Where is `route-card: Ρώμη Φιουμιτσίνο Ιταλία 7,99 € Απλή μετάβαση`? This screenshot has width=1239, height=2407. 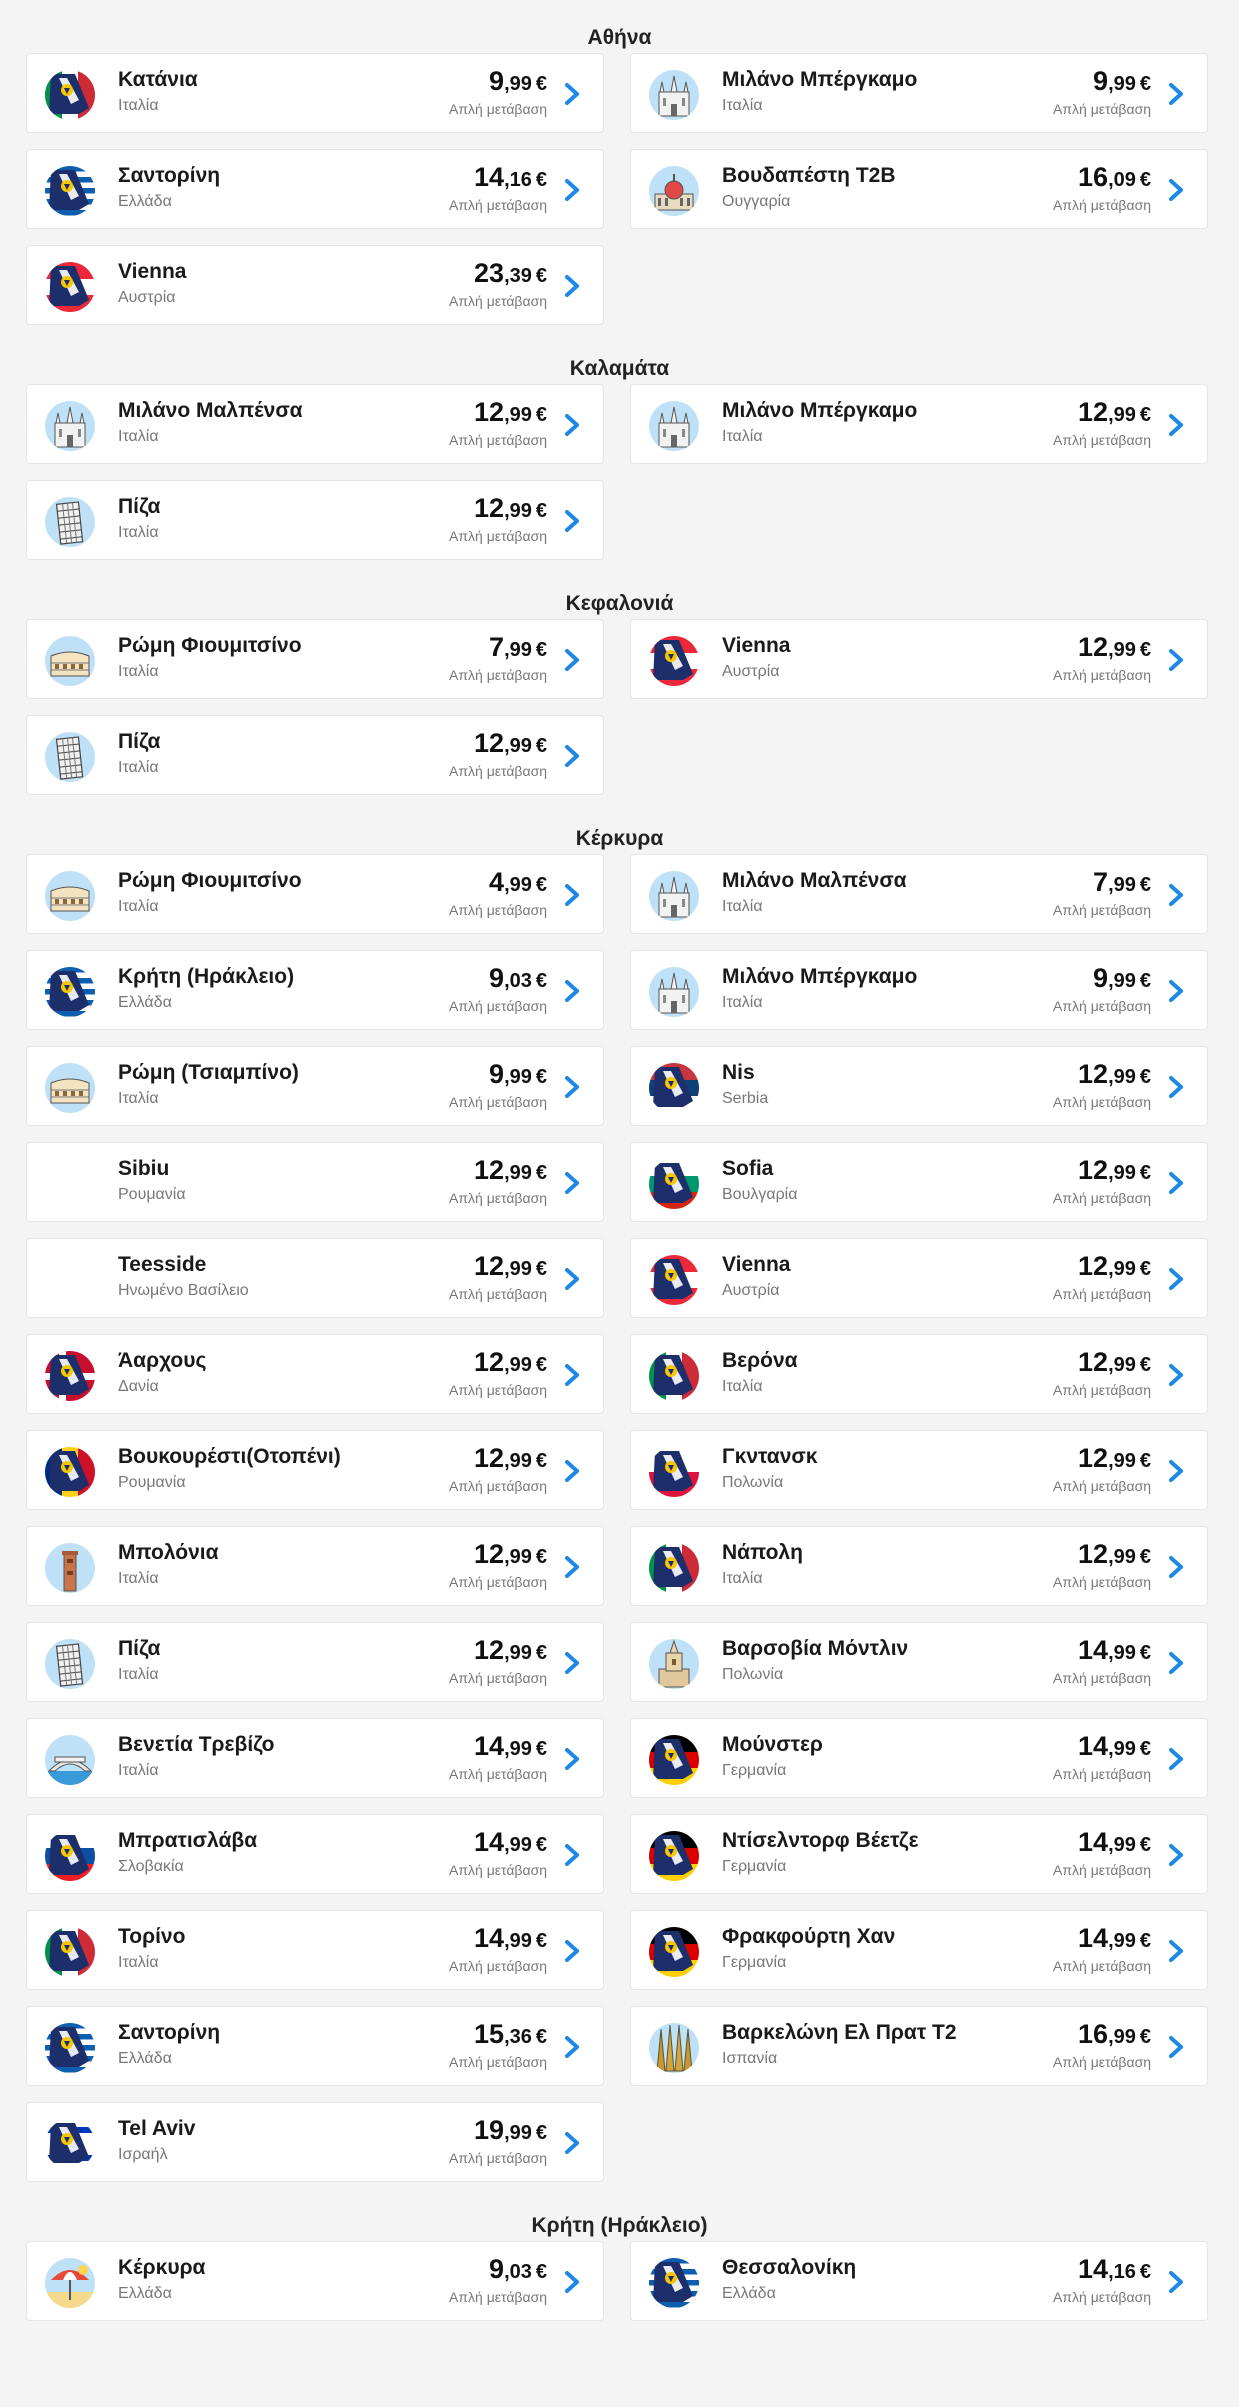
route-card: Ρώμη Φιουμιτσίνο Ιταλία 7,99 € Απλή μετάβαση is located at coordinates (315, 659).